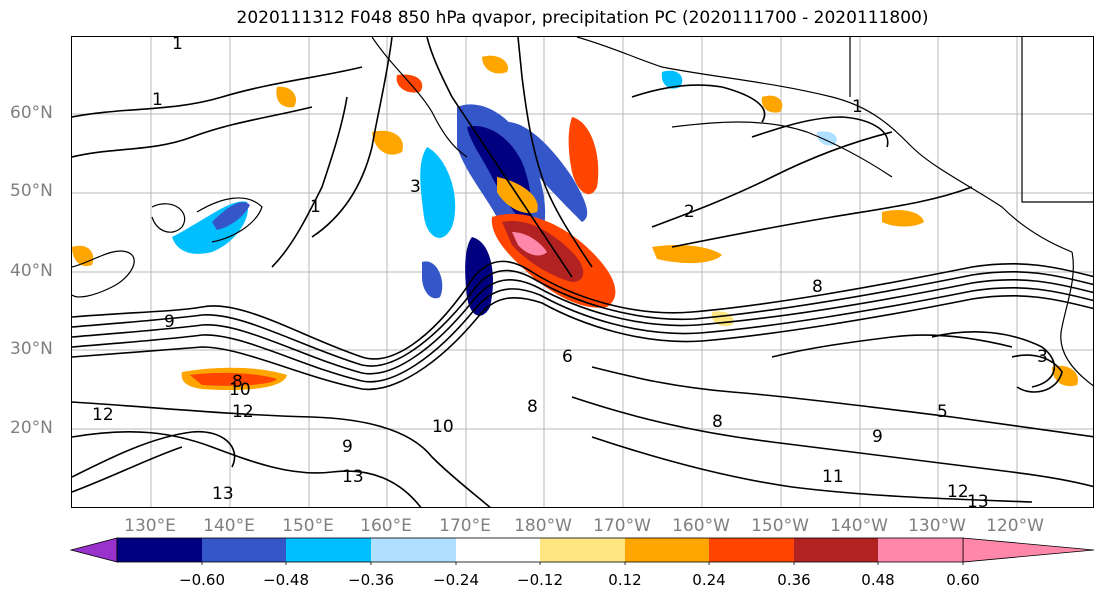  I want to click on colorbar-tick: 0.24, so click(709, 580).